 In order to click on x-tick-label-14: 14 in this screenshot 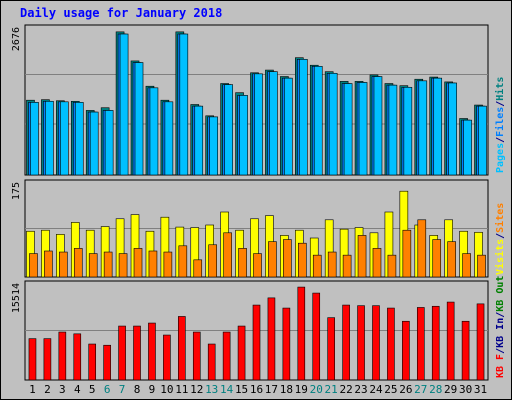, I will do `click(227, 389)`.